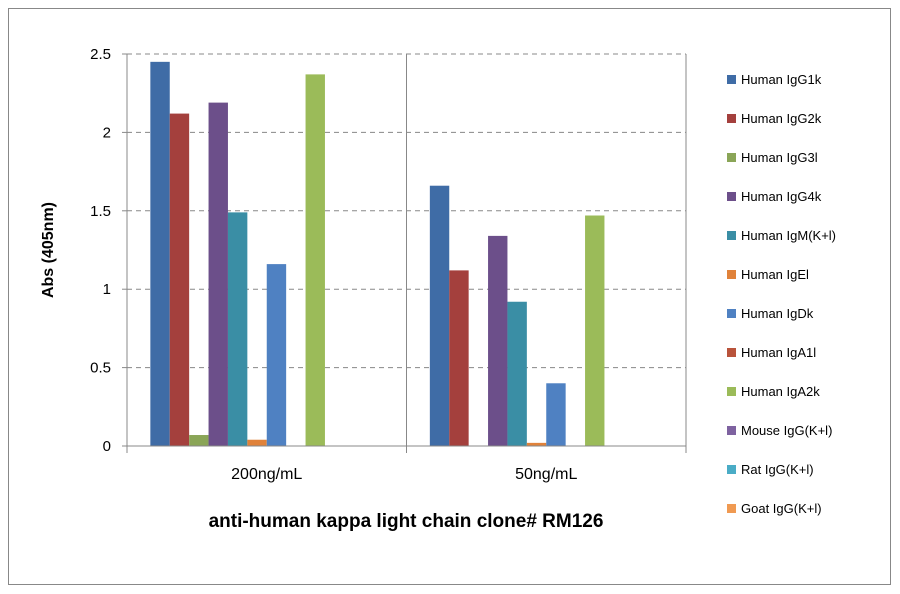  I want to click on legend-label: Human IgDk, so click(777, 313).